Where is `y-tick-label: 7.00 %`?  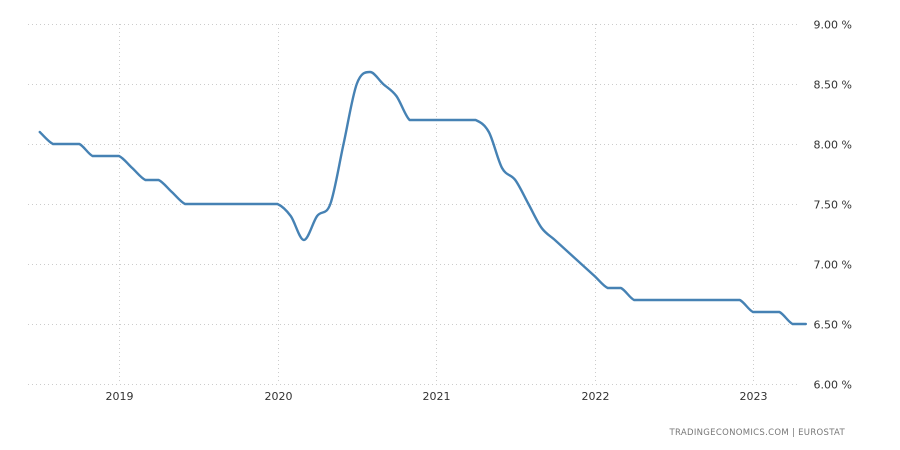 y-tick-label: 7.00 % is located at coordinates (833, 265).